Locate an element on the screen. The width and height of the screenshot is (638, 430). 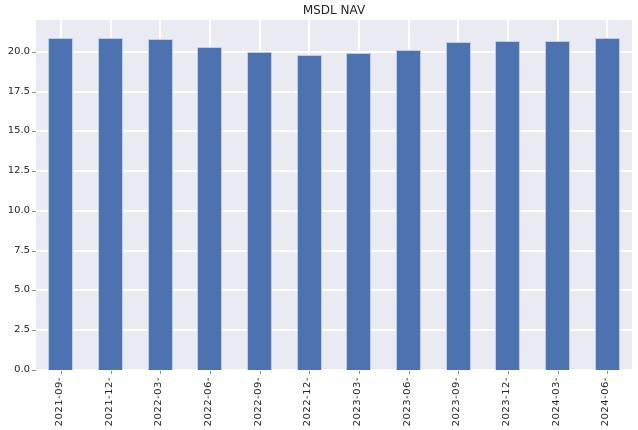
y-tick-label: 15.0 is located at coordinates (18, 131).